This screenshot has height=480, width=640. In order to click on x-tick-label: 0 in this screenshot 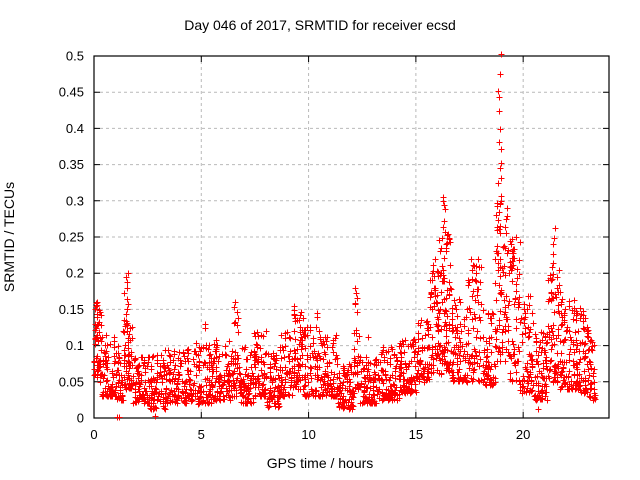, I will do `click(93, 434)`.